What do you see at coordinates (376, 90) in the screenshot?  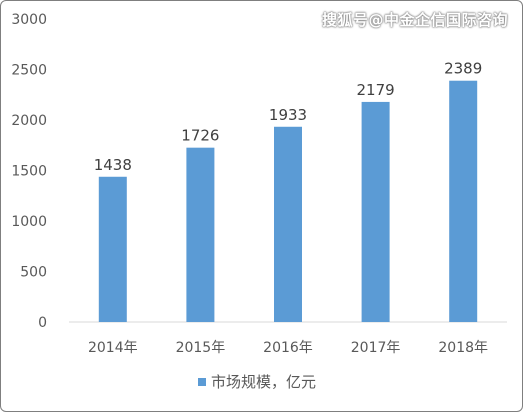 I see `data-label: 2179` at bounding box center [376, 90].